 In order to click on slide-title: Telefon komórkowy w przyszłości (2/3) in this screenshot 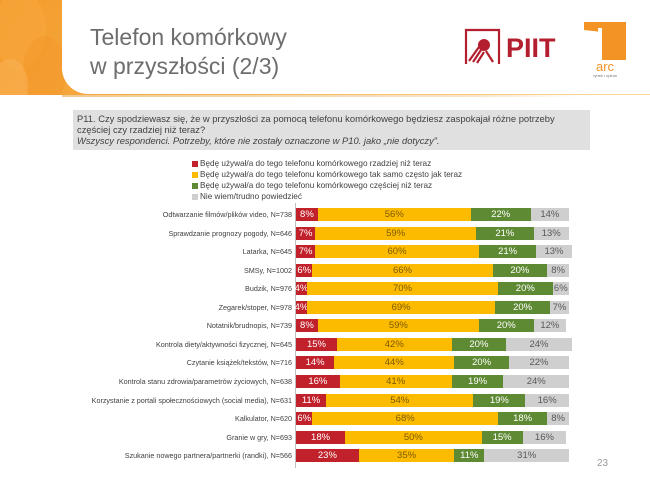, I will do `click(188, 52)`.